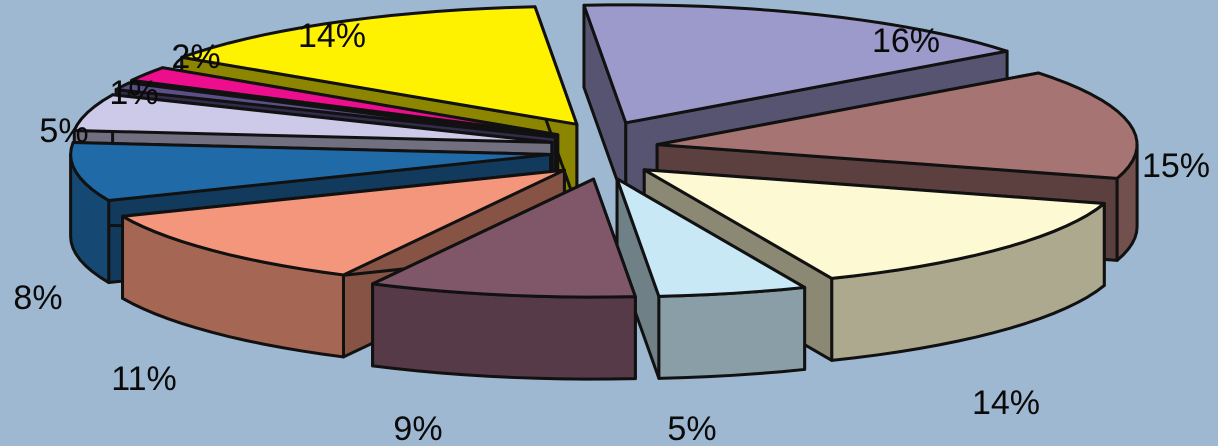 Image resolution: width=1218 pixels, height=446 pixels. I want to click on slice-label: 2%, so click(195, 57).